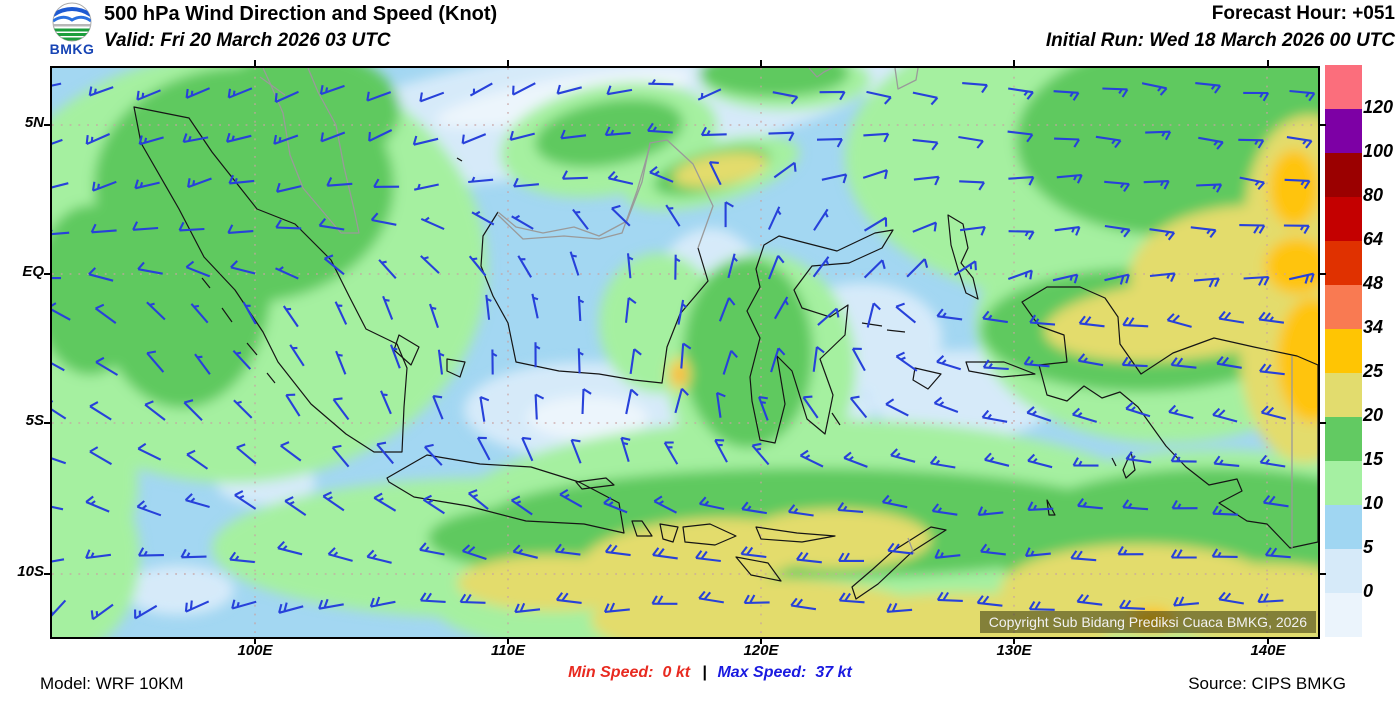 The width and height of the screenshot is (1400, 709). What do you see at coordinates (1303, 13) in the screenshot?
I see `forecast-hour: Forecast Hour: +051` at bounding box center [1303, 13].